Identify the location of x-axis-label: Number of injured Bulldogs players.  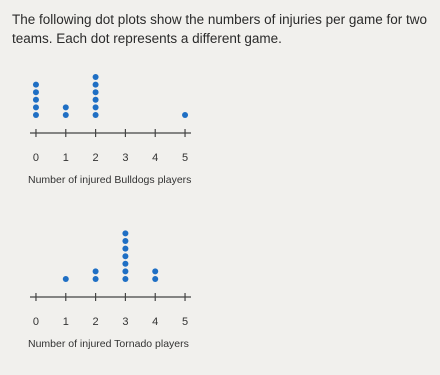
(109, 180).